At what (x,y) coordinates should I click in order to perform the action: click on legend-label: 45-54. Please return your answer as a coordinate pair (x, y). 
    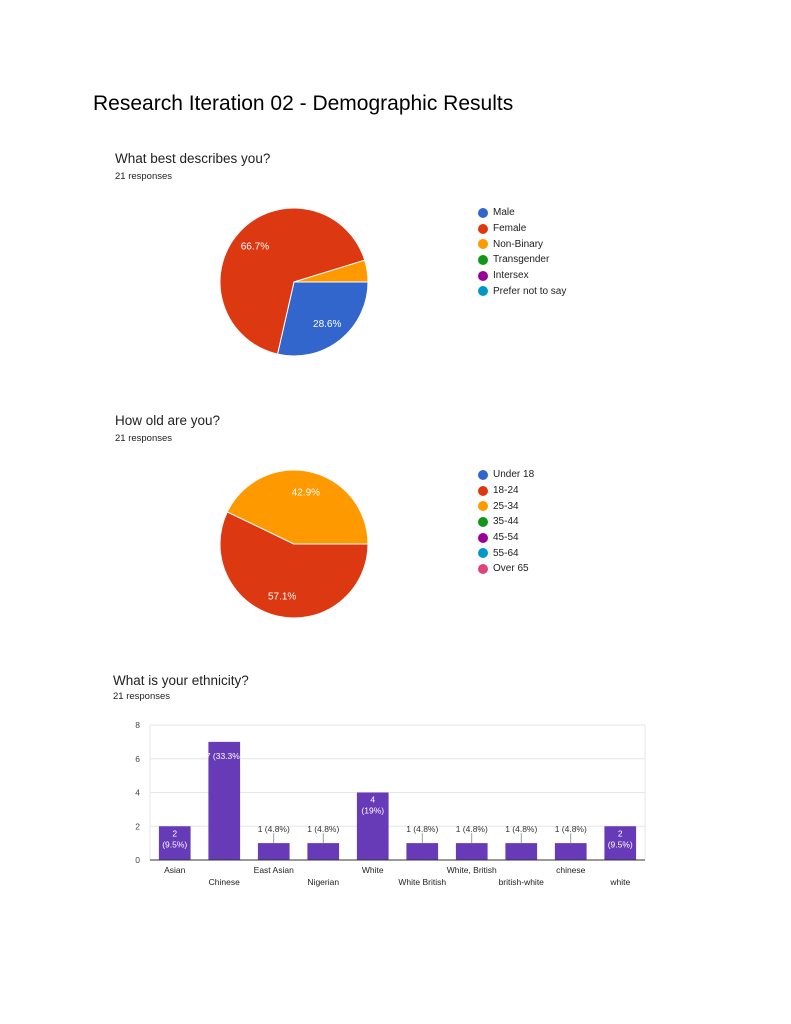
    Looking at the image, I should click on (506, 538).